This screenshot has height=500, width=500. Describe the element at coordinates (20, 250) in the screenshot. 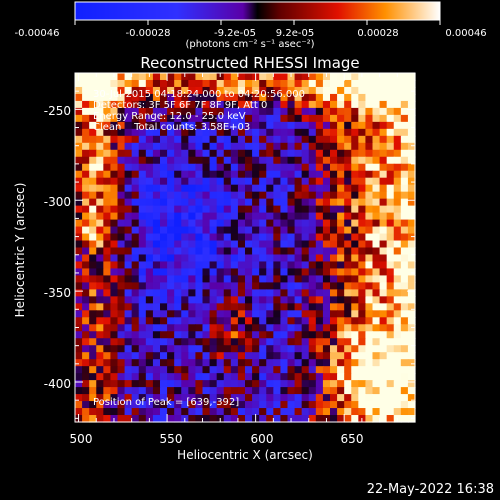

I see `y-axis-label: Heliocentric Y (arcsec)` at that location.